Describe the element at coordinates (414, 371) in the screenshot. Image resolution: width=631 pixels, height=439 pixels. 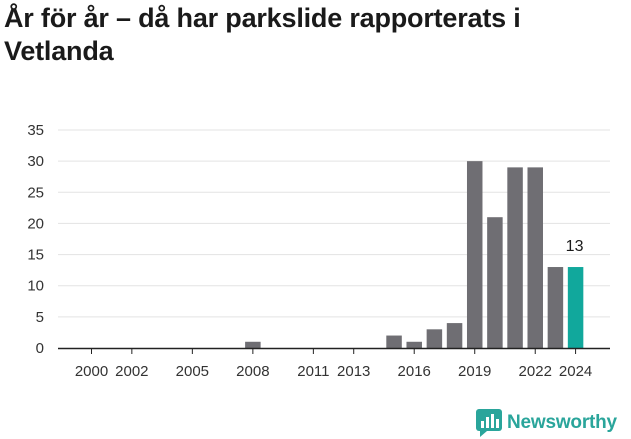
I see `x-tick-label: 2016` at that location.